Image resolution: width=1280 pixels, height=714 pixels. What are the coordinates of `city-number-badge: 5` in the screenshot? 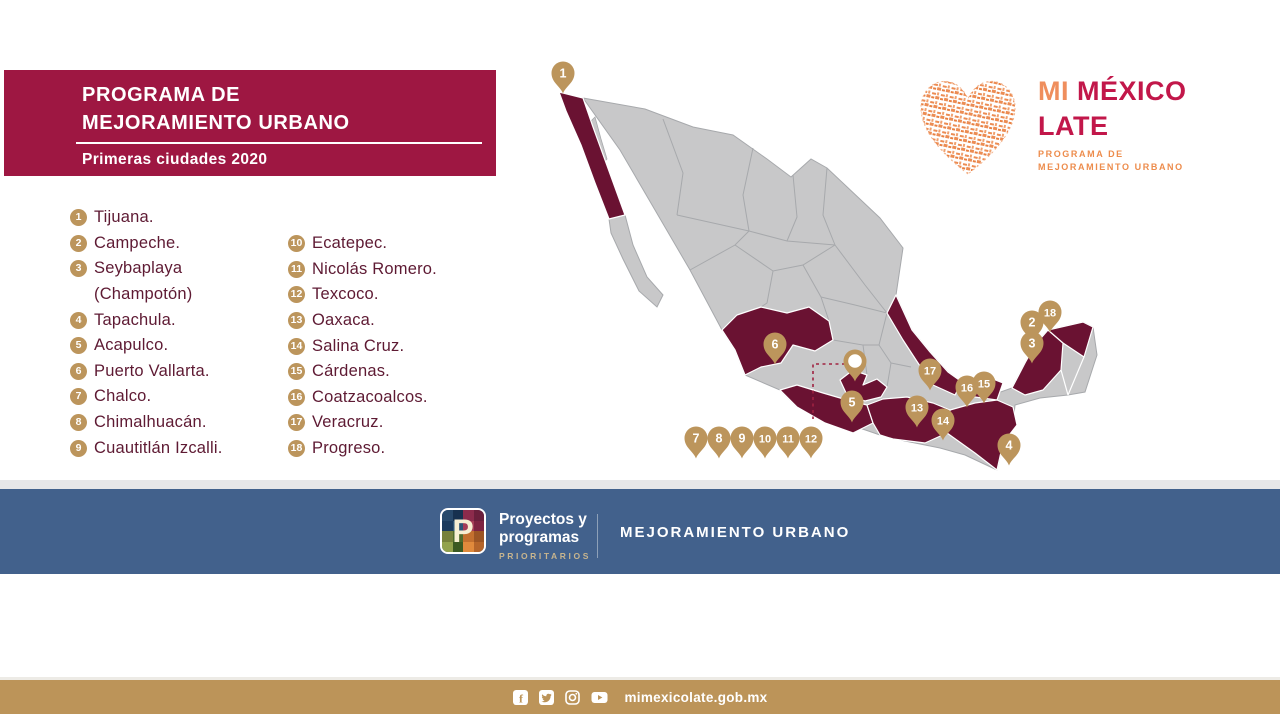 It's located at (78, 346).